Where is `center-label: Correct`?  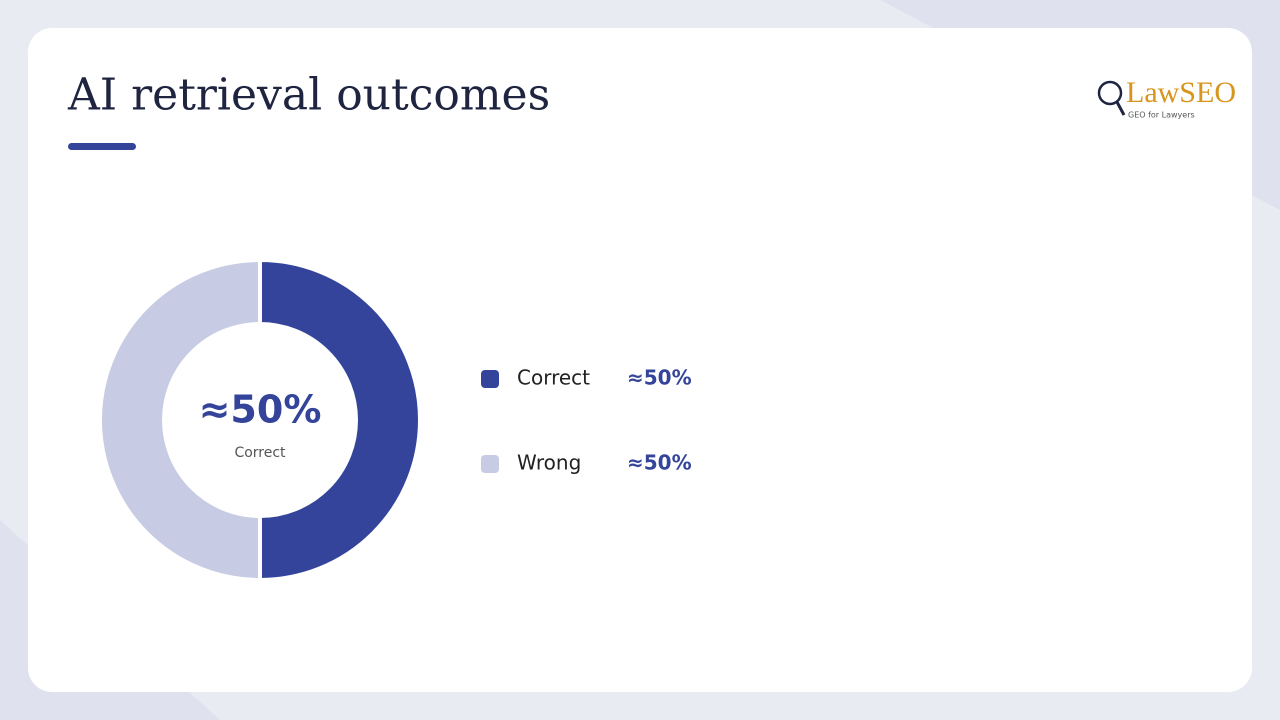 center-label: Correct is located at coordinates (260, 453).